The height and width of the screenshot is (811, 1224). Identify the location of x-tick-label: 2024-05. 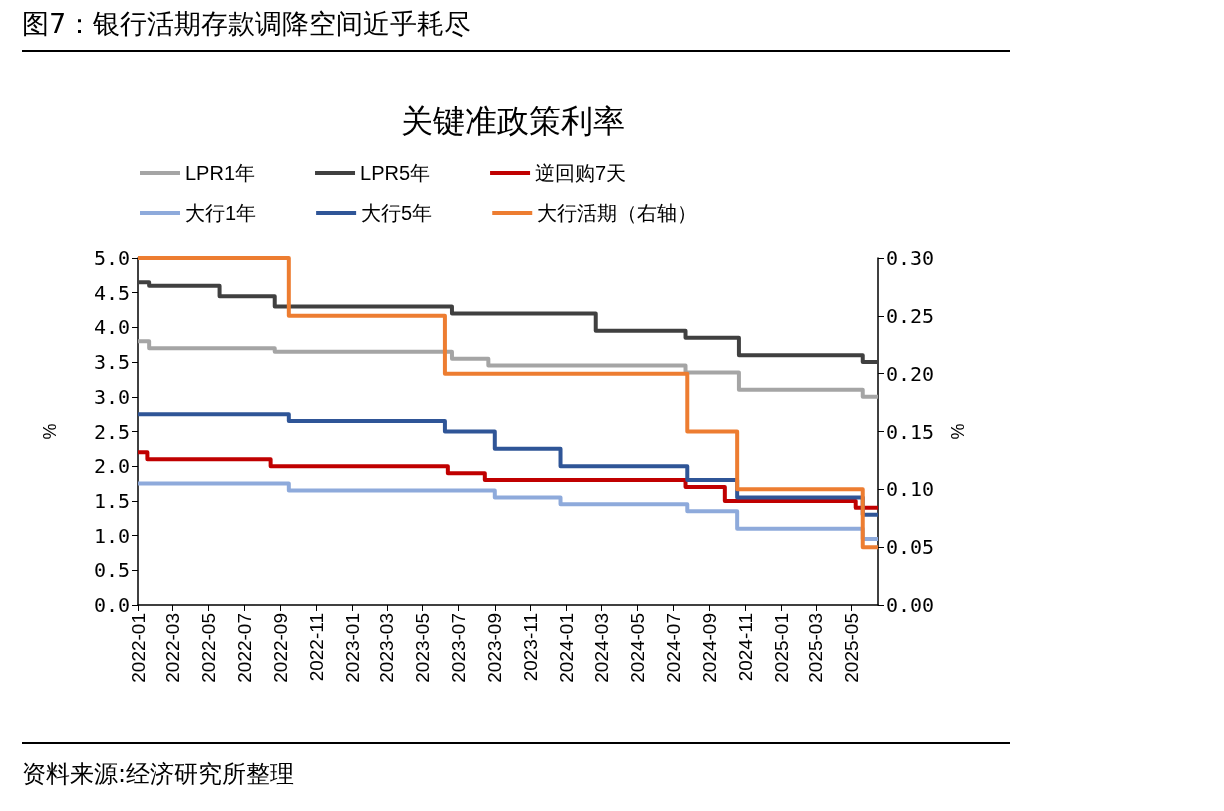
(637, 648).